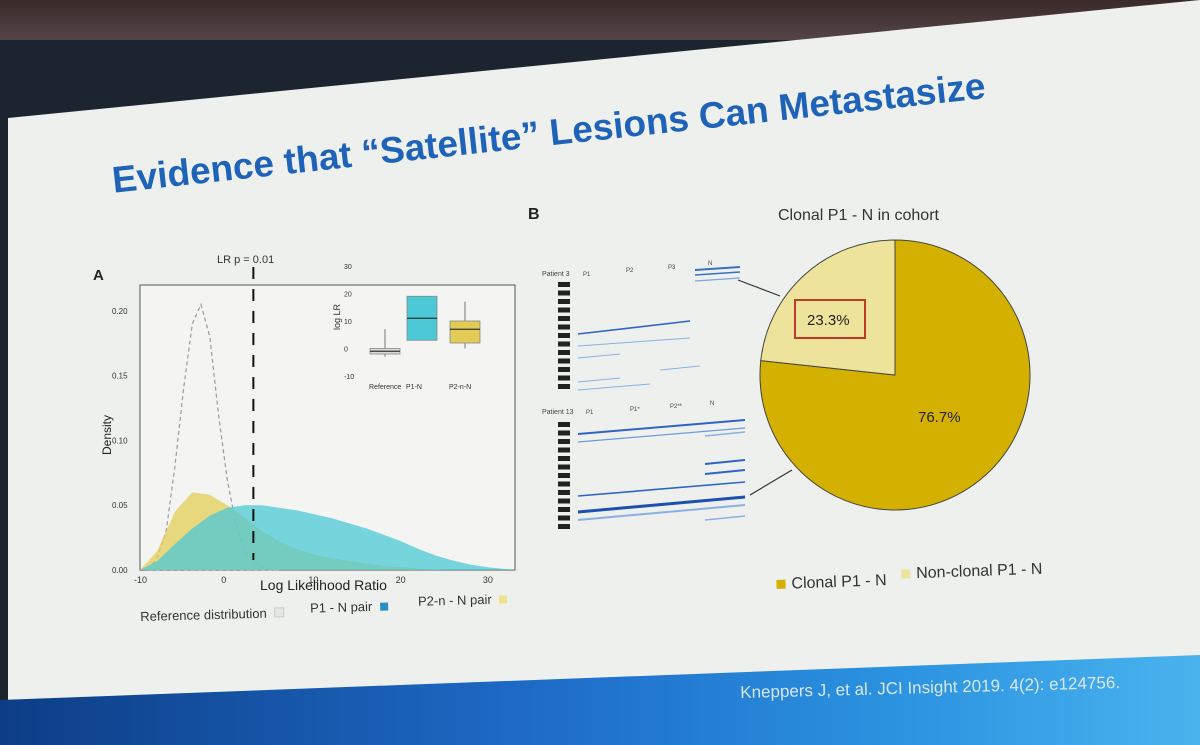 The height and width of the screenshot is (745, 1200). Describe the element at coordinates (383, 606) in the screenshot. I see `legend-swatch-p1n` at that location.